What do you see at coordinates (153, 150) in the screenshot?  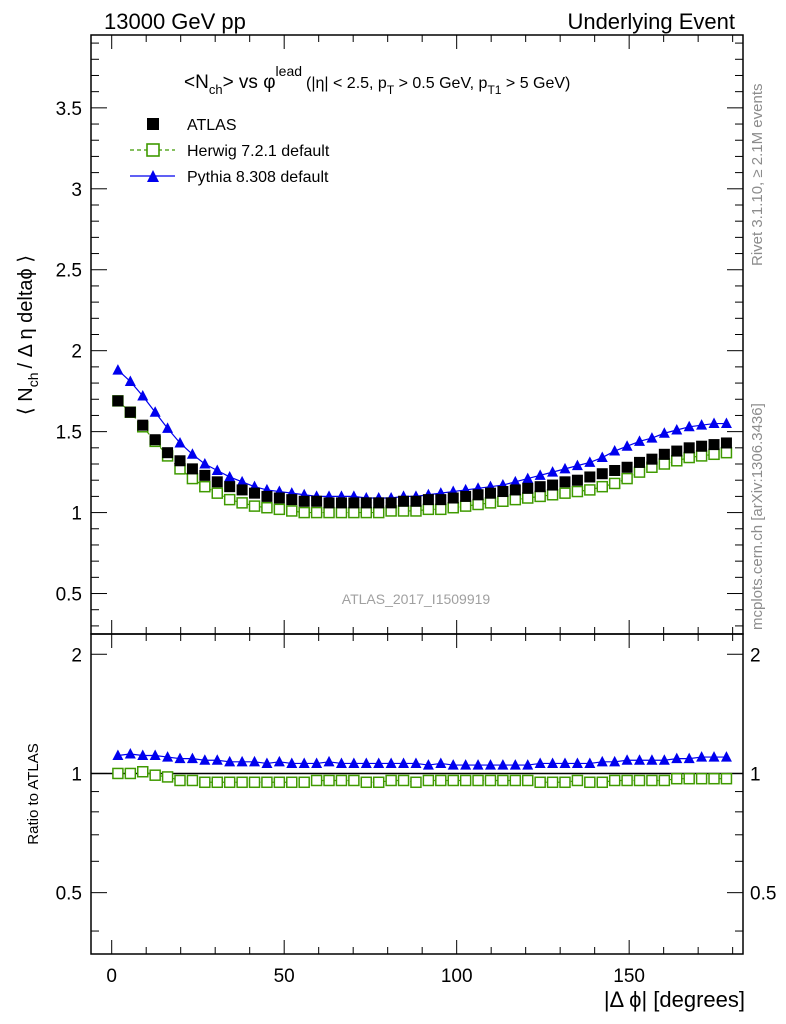 I see `legend-marker-herwig` at bounding box center [153, 150].